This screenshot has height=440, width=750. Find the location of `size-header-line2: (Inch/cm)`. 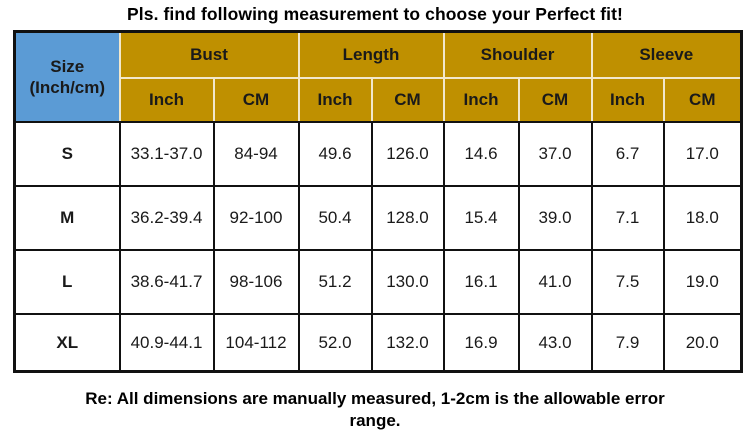

size-header-line2: (Inch/cm) is located at coordinates (67, 87).